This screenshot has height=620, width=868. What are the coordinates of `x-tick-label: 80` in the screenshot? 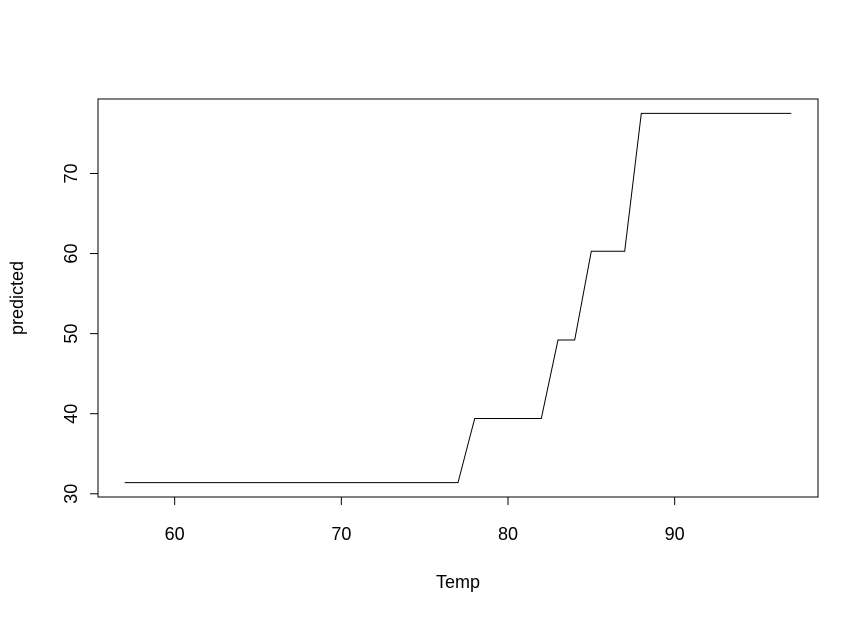 It's located at (508, 534).